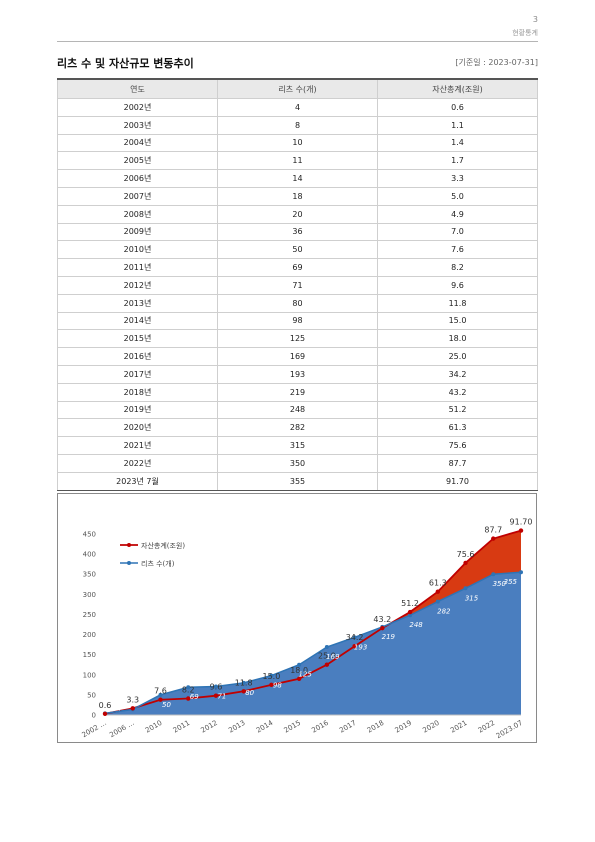 This screenshot has width=595, height=842. What do you see at coordinates (297, 250) in the screenshot?
I see `table-row: 2010년 50 7.6` at bounding box center [297, 250].